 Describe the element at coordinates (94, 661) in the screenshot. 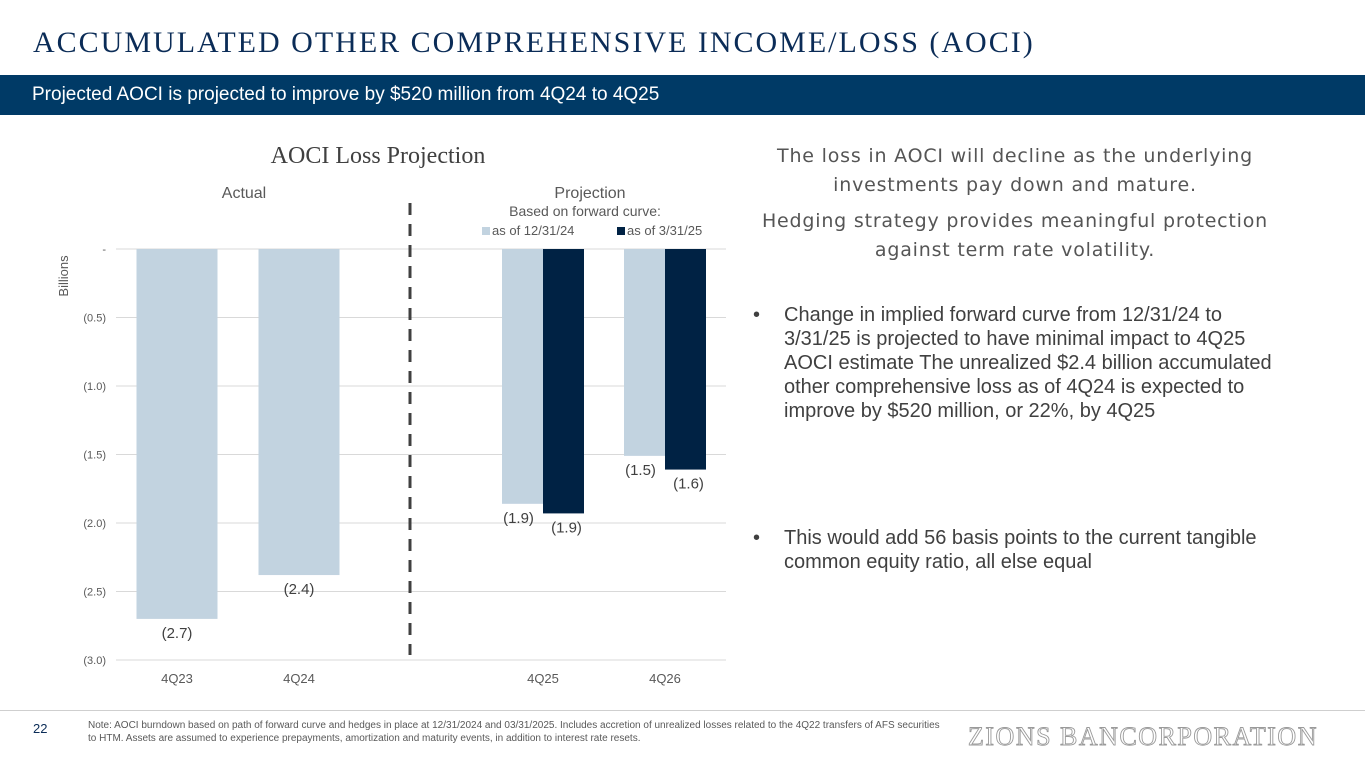

I see `y-tick-label: (3.0)` at that location.